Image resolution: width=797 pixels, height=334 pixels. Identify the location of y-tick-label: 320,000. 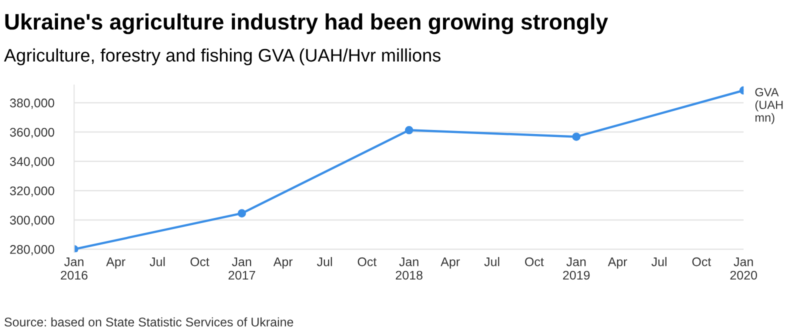
(32, 191).